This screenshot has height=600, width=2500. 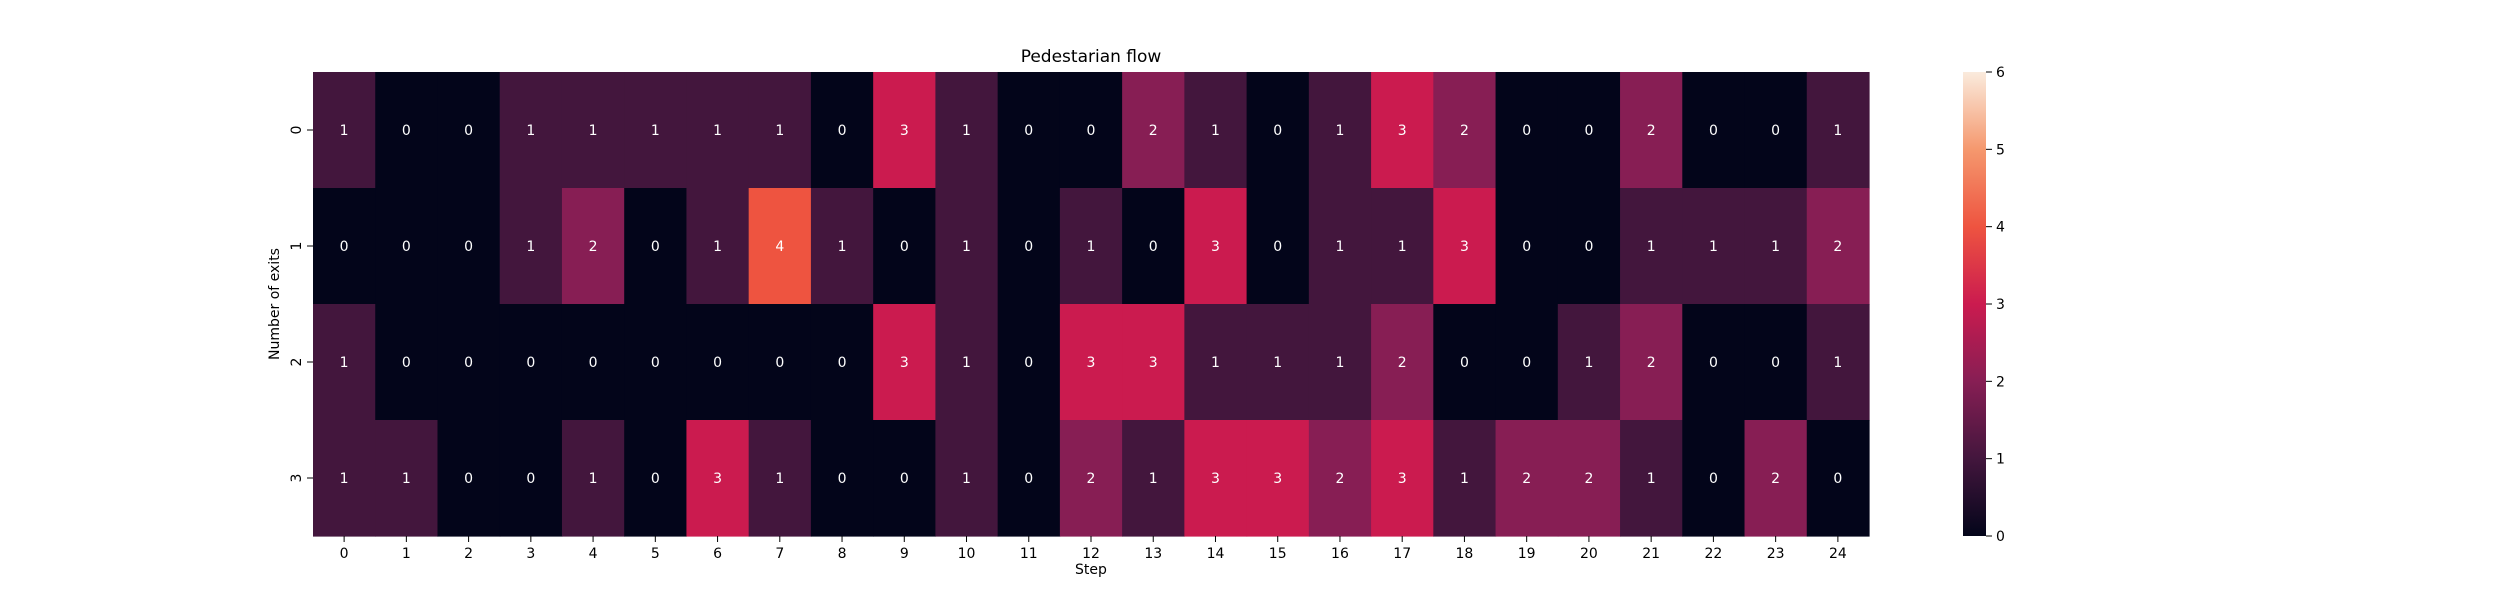 What do you see at coordinates (2000, 382) in the screenshot?
I see `colorbar-tick-label: 2` at bounding box center [2000, 382].